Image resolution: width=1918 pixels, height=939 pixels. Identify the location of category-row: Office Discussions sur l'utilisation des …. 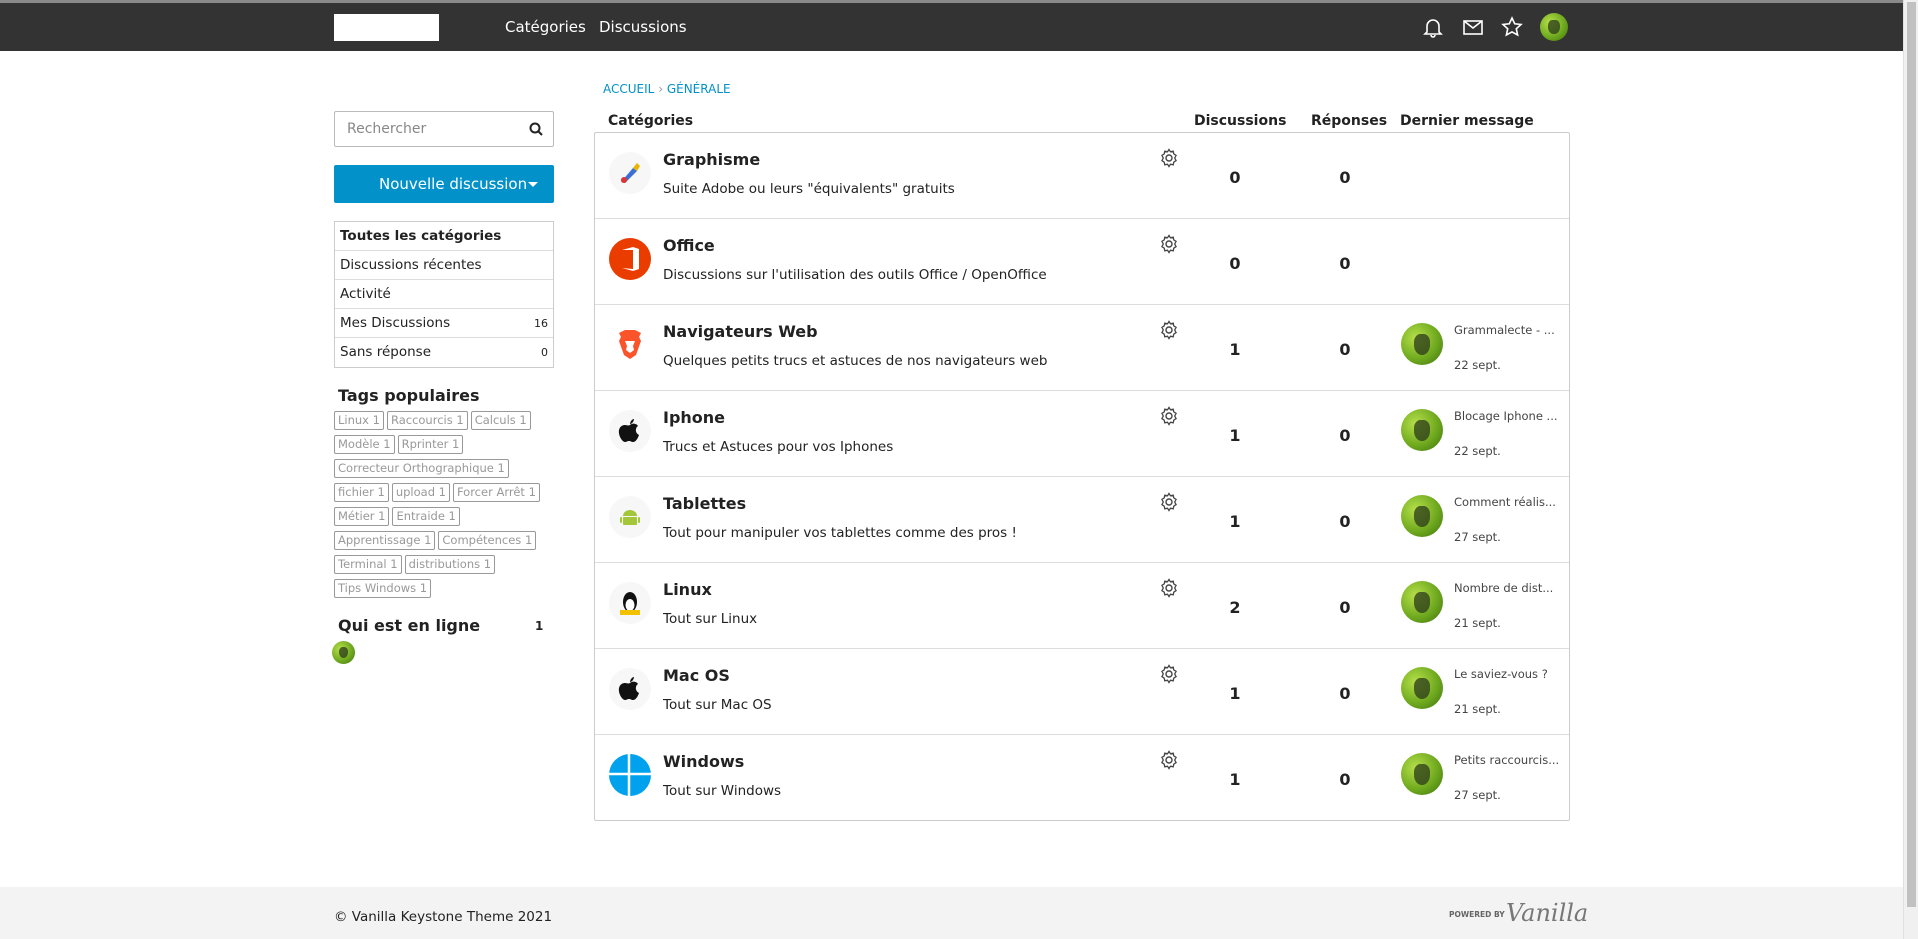
(1082, 262).